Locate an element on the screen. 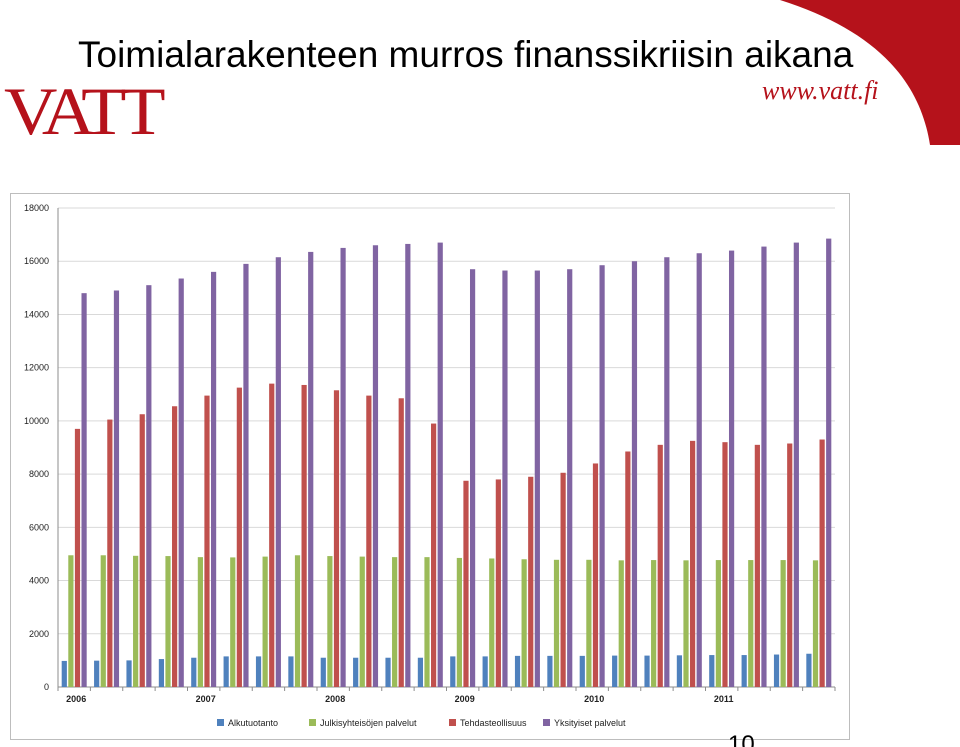 The image size is (960, 747). y-tick-label: 8000 is located at coordinates (39, 474).